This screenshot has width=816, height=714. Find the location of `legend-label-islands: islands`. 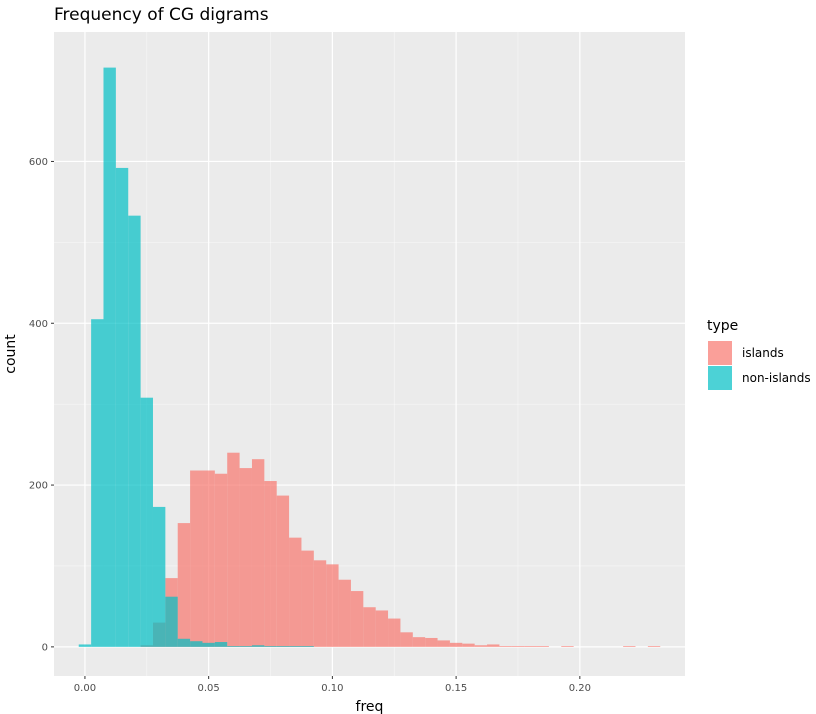

legend-label-islands: islands is located at coordinates (763, 353).